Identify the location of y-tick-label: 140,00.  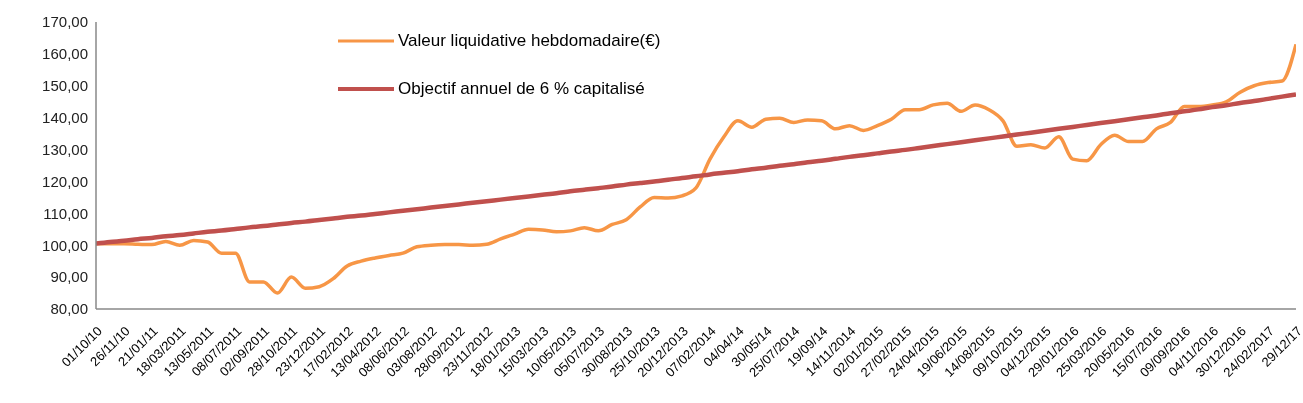
(65, 117).